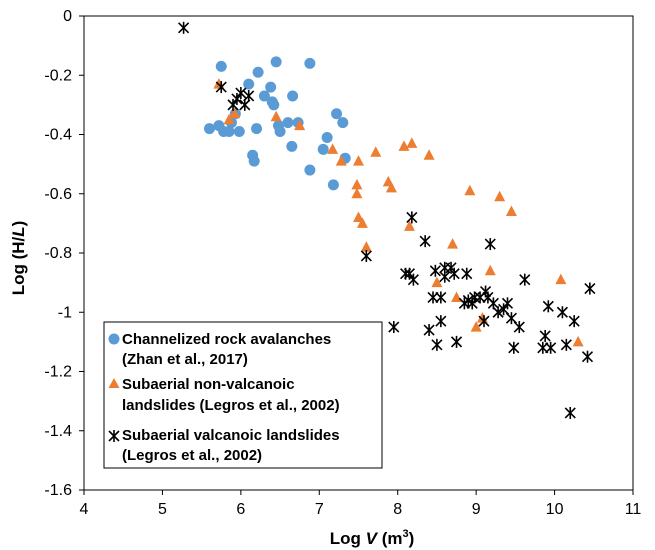  I want to click on x-tick-label: 11, so click(633, 509).